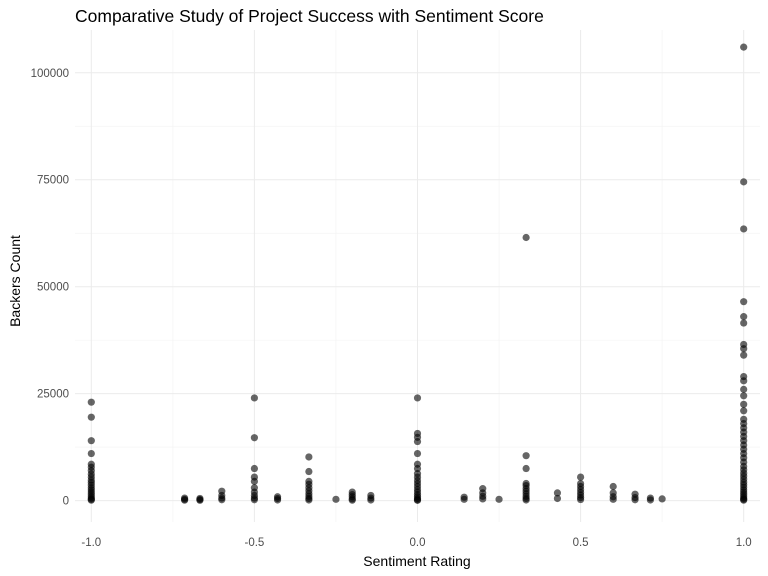  What do you see at coordinates (744, 543) in the screenshot?
I see `x-tick-label: 1.0` at bounding box center [744, 543].